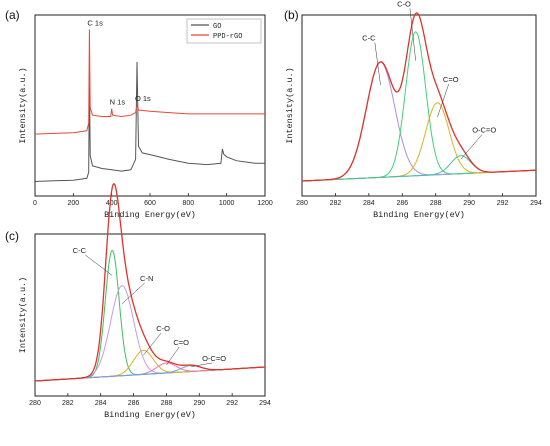  Describe the element at coordinates (12, 236) in the screenshot. I see `panel-label: (c)` at that location.